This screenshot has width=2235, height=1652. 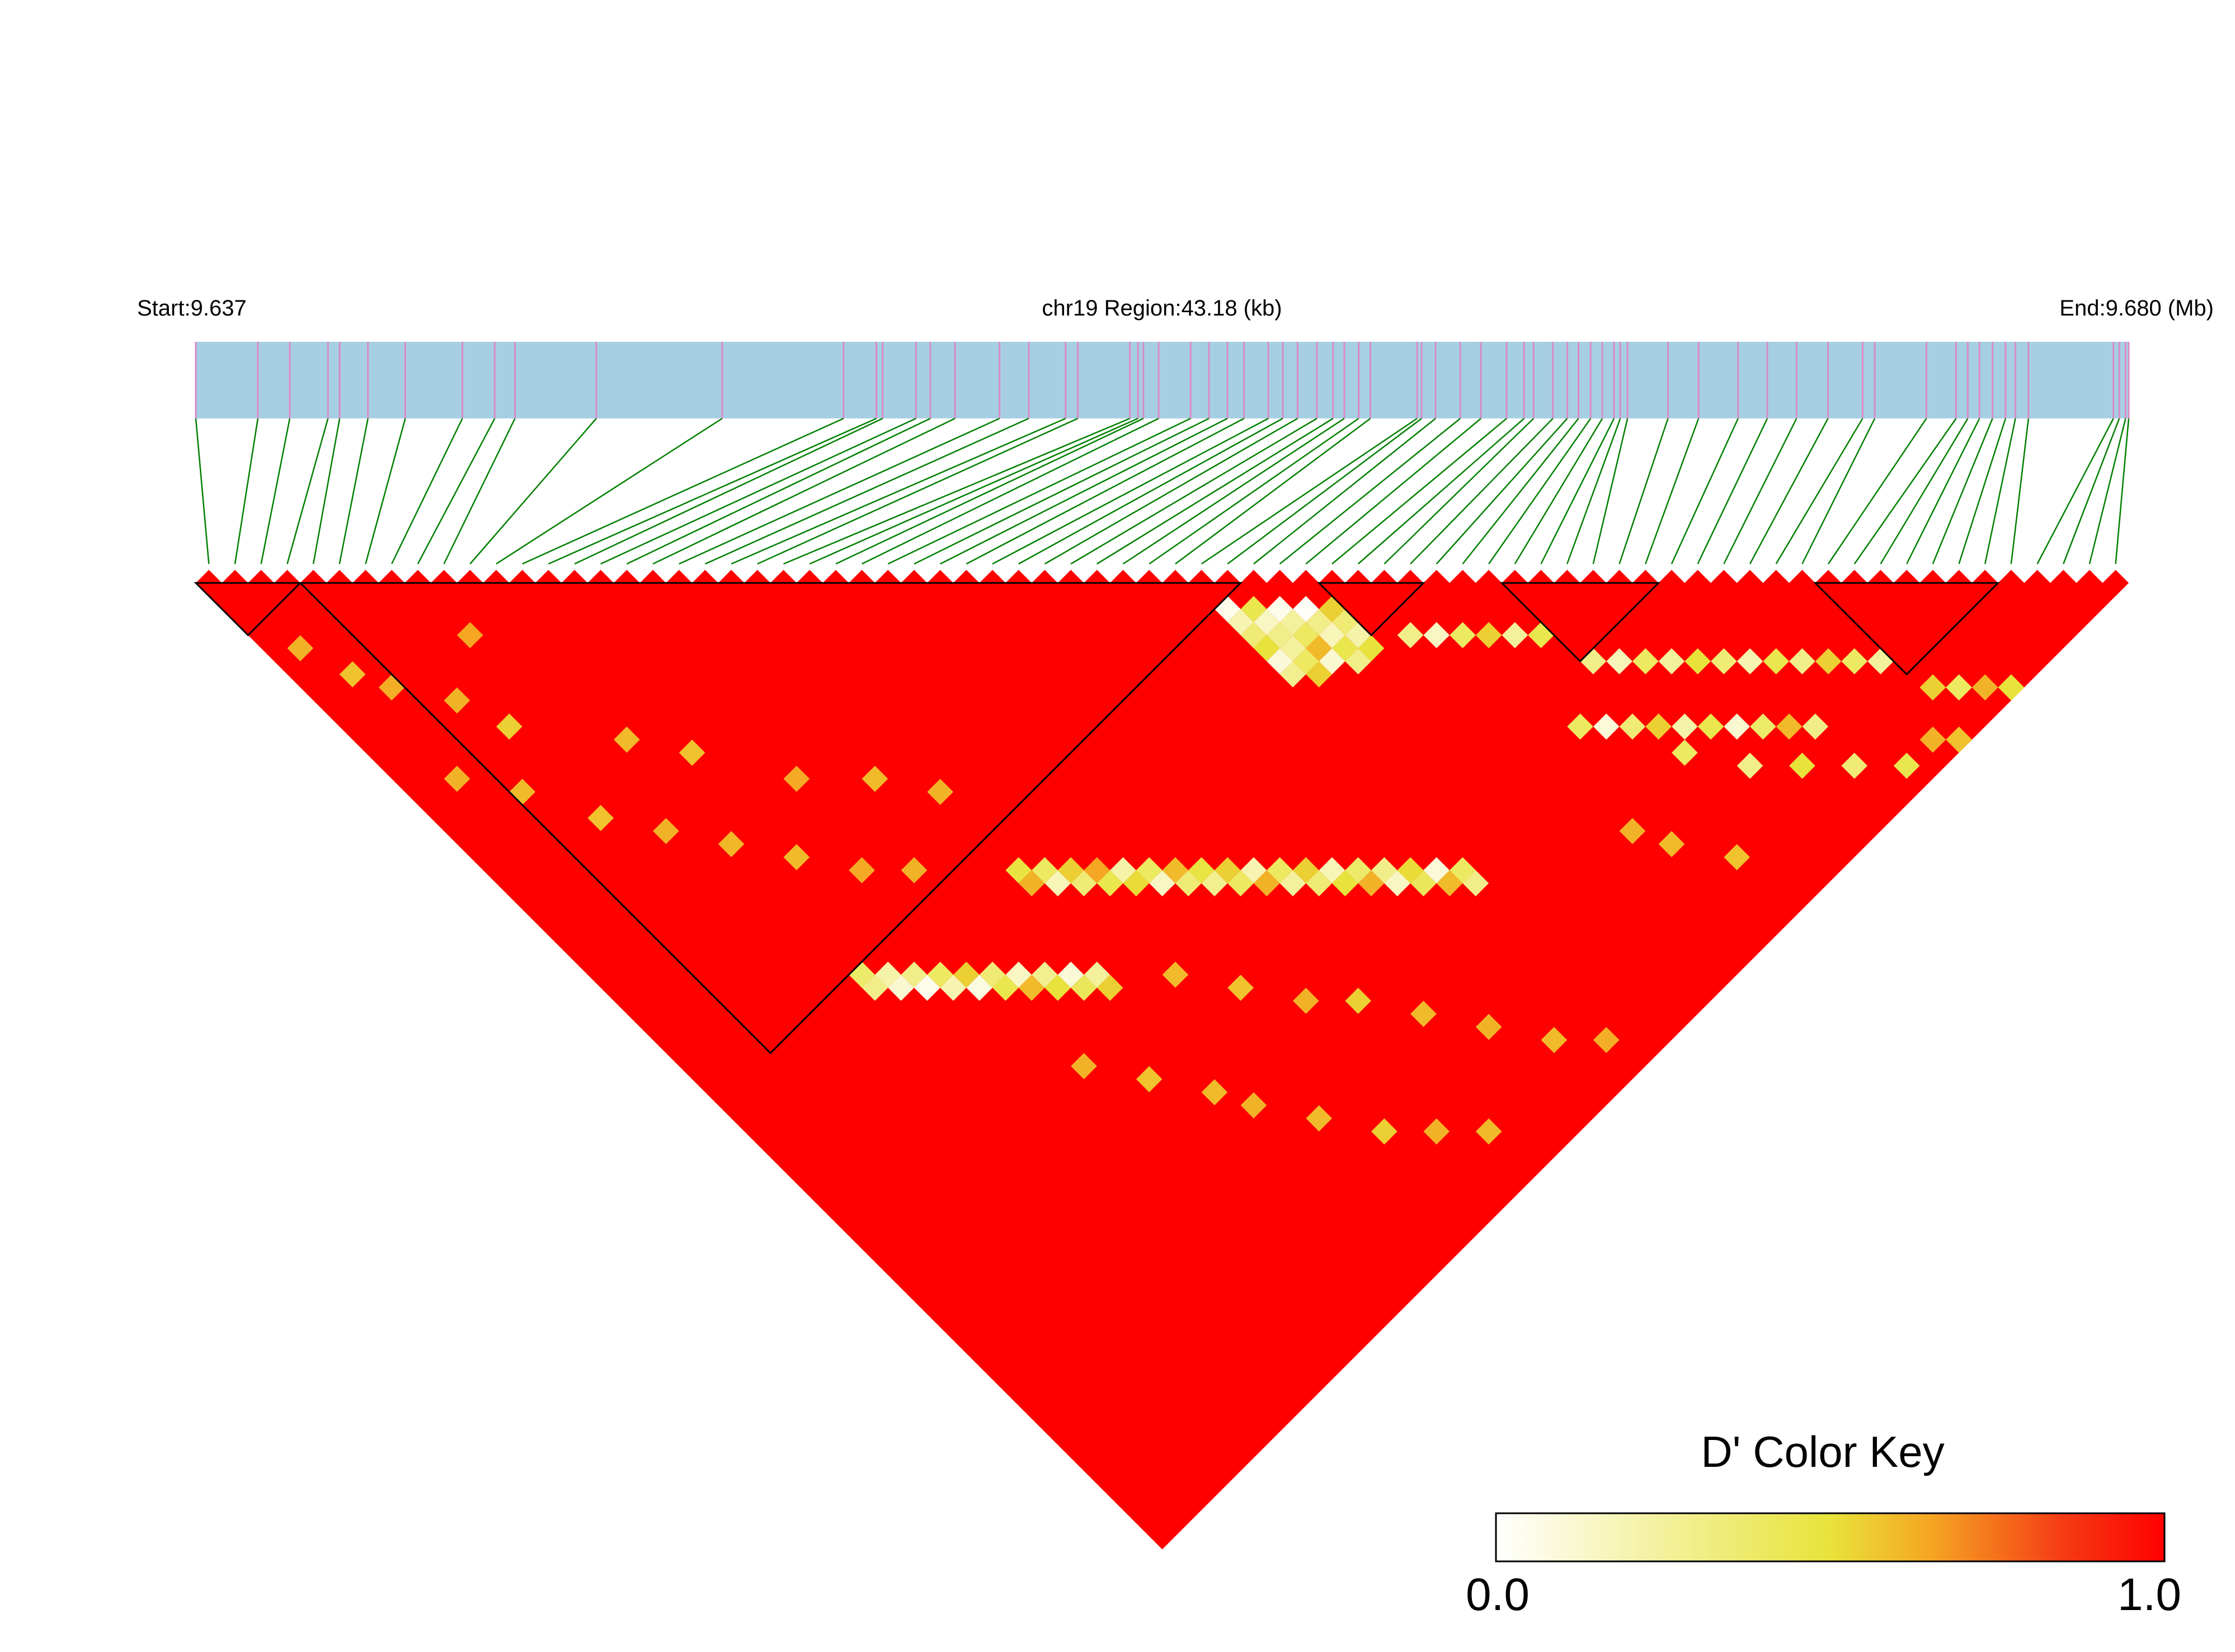 I want to click on ld-block-outline, so click(x=1580, y=623).